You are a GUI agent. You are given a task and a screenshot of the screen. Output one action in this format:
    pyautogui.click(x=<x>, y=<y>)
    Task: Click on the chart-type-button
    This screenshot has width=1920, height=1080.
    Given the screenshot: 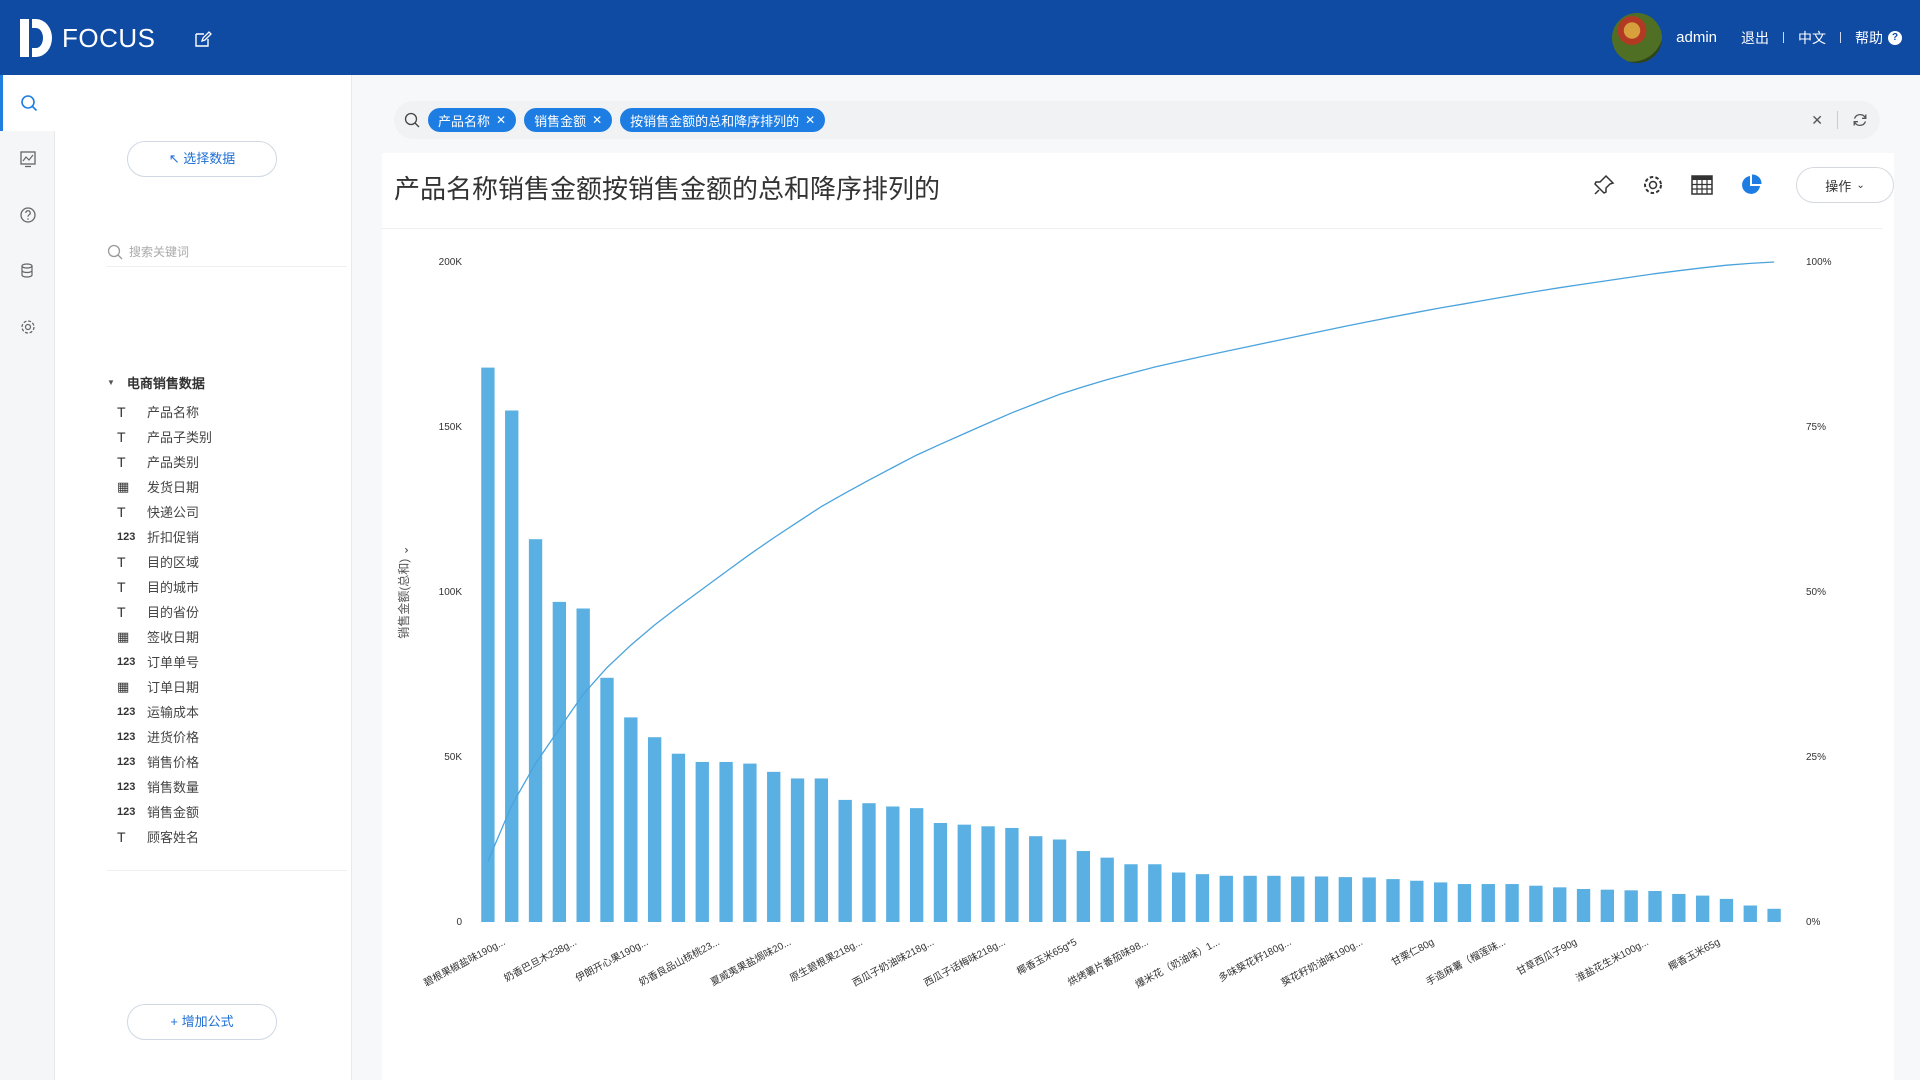 What is the action you would take?
    pyautogui.click(x=1751, y=185)
    